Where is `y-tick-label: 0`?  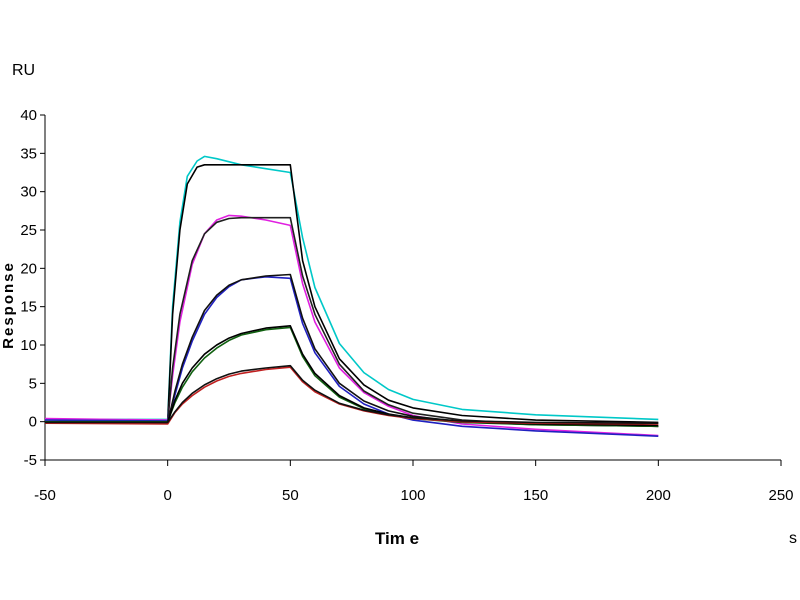 y-tick-label: 0 is located at coordinates (33, 422).